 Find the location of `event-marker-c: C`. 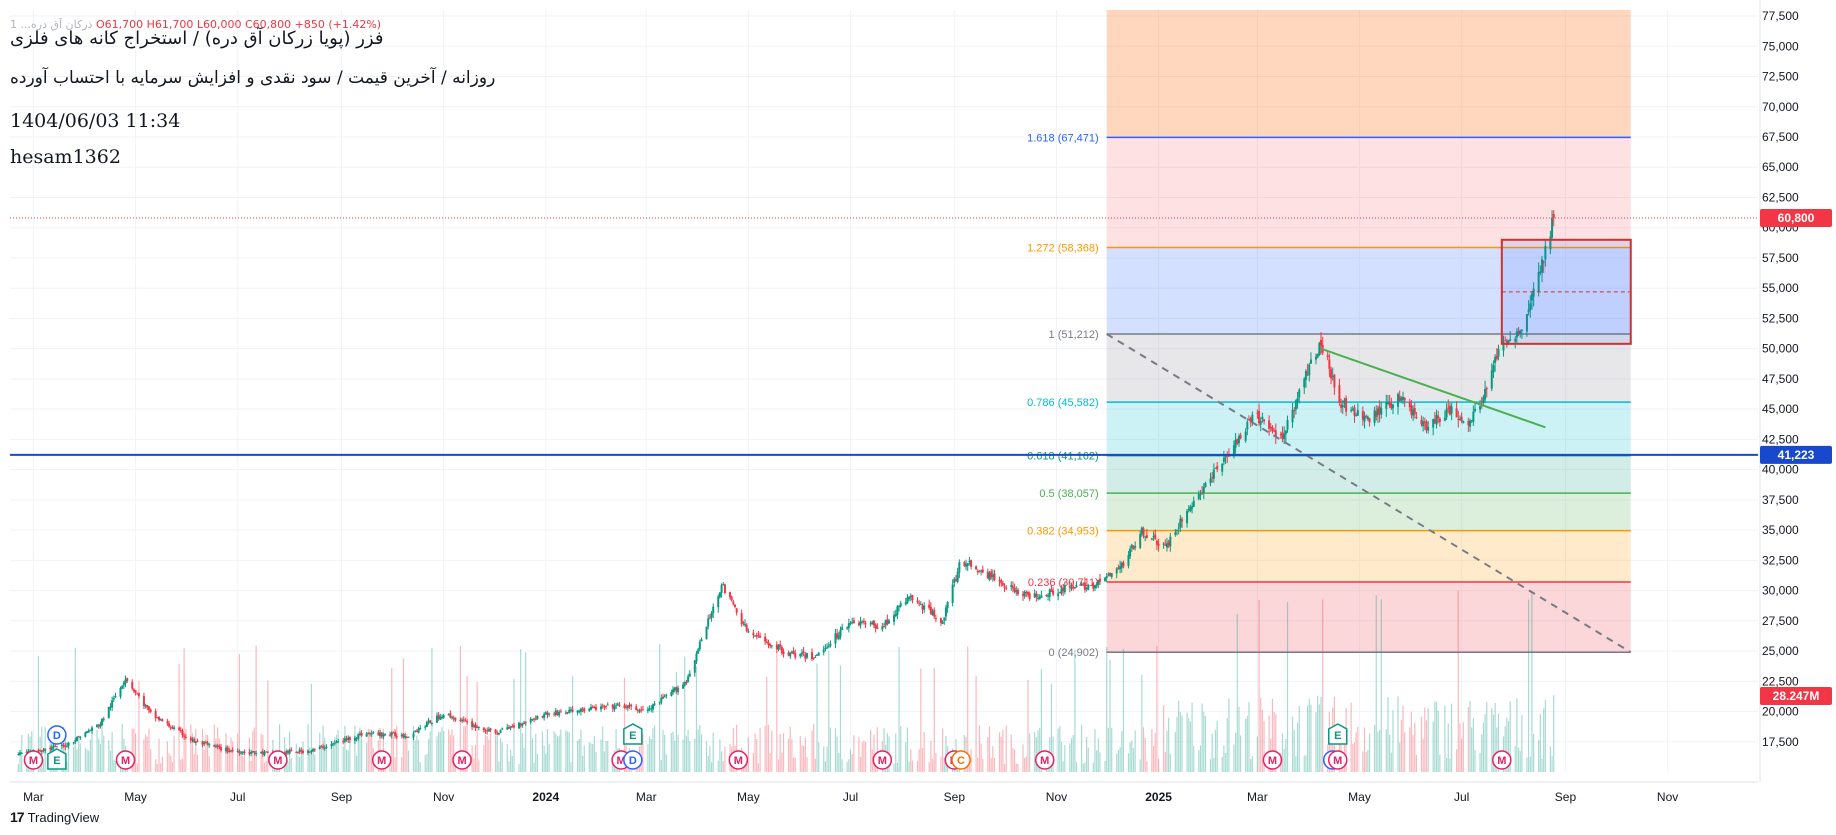

event-marker-c: C is located at coordinates (961, 760).